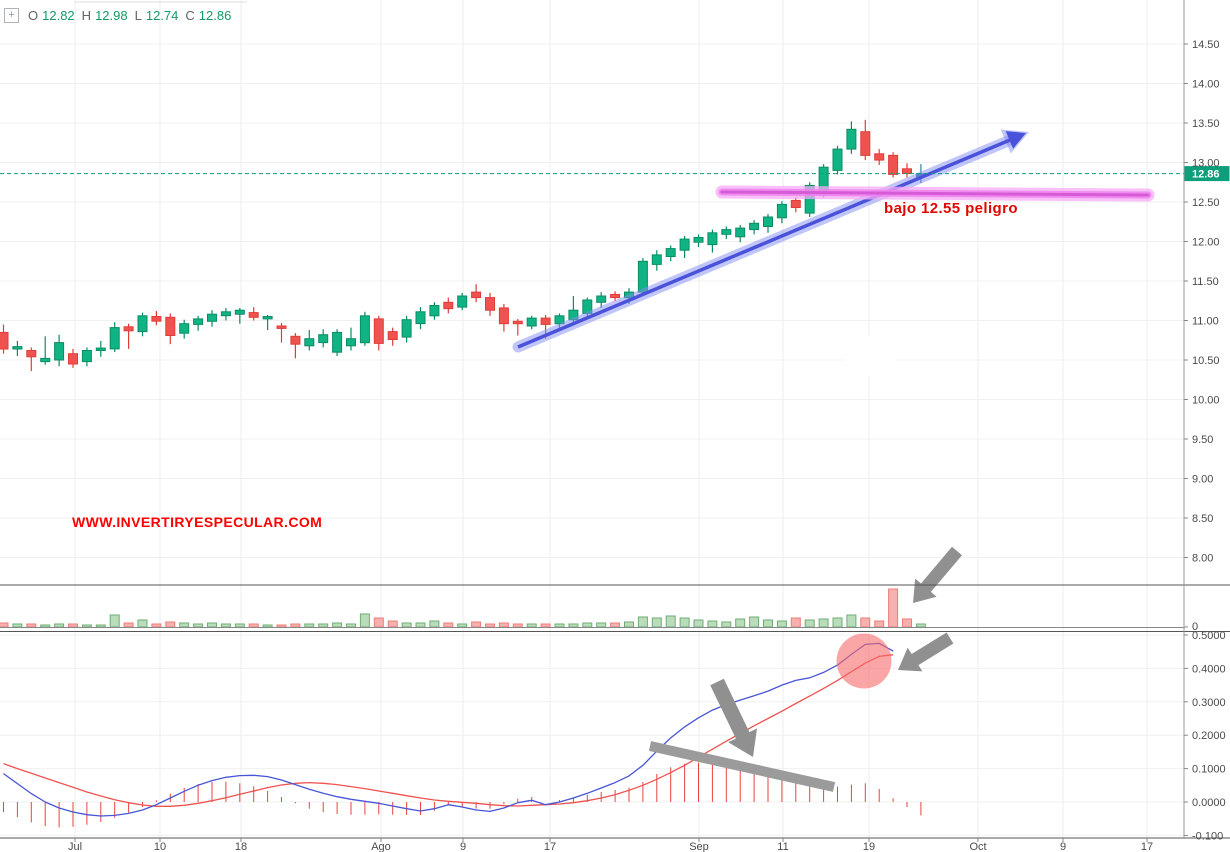  What do you see at coordinates (1205, 282) in the screenshot?
I see `svg-text: 11.50` at bounding box center [1205, 282].